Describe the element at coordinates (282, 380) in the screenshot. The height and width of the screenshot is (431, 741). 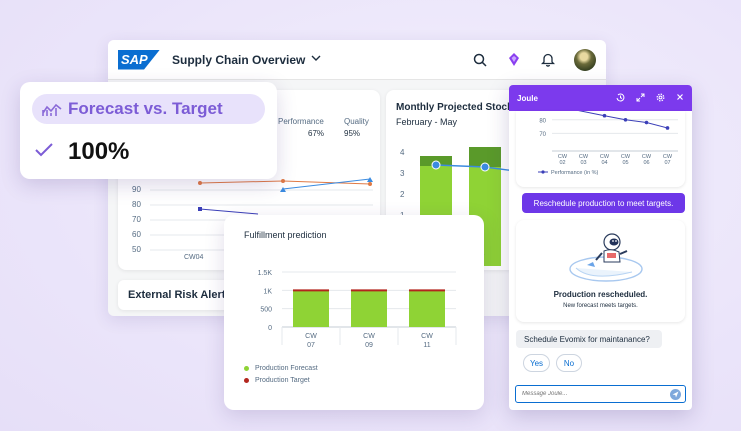
I see `legend-target-label: Production Target` at that location.